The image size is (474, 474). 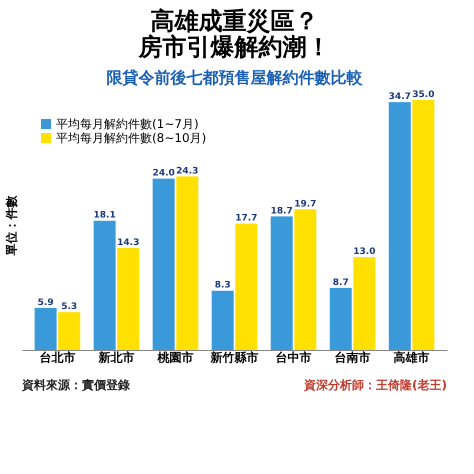 What do you see at coordinates (131, 138) in the screenshot?
I see `legend-label: 平均每月解約件數(8~10月)` at bounding box center [131, 138].